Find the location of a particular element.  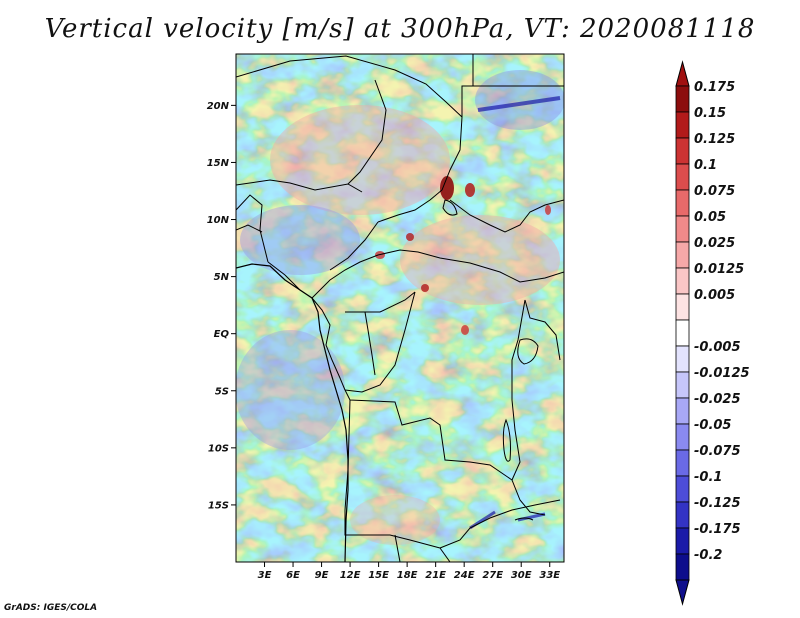

colorbar-label: -0.2 is located at coordinates (708, 555).